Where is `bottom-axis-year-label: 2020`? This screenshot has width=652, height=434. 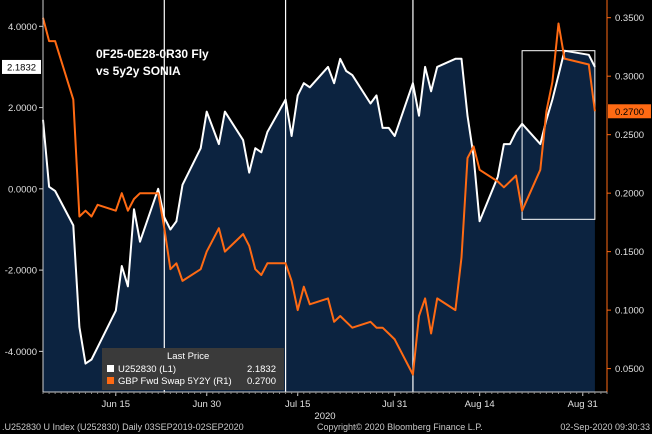
bottom-axis-year-label: 2020 is located at coordinates (324, 416).